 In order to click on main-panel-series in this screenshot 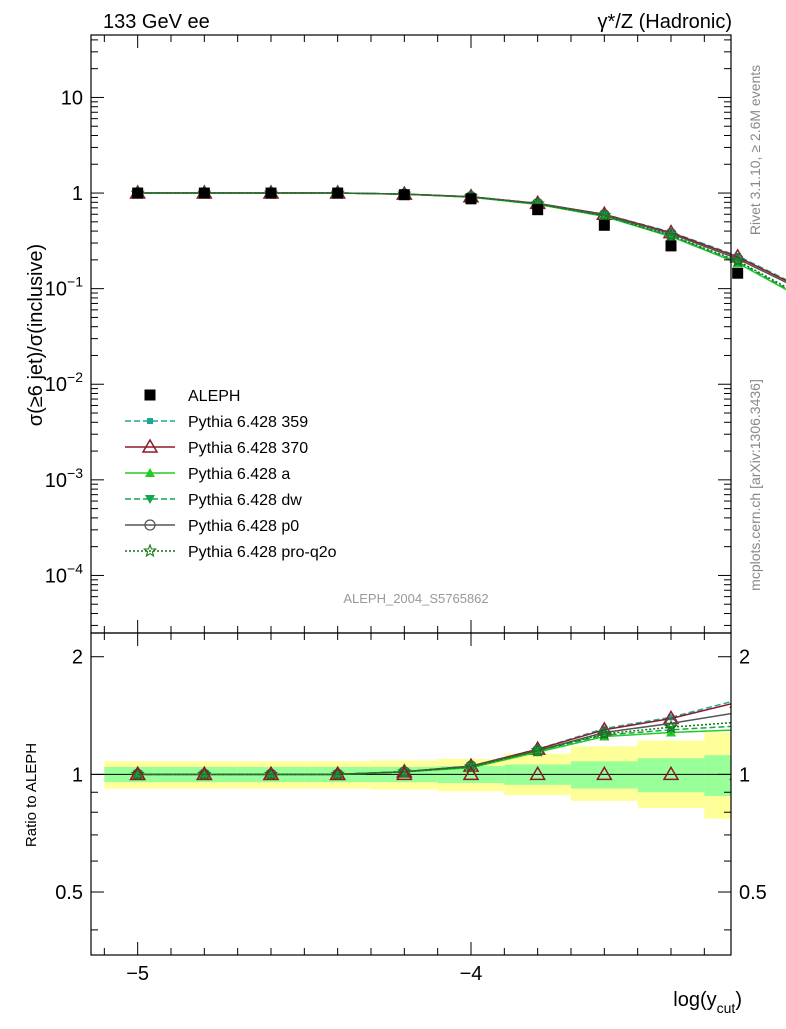, I will do `click(457, 237)`.